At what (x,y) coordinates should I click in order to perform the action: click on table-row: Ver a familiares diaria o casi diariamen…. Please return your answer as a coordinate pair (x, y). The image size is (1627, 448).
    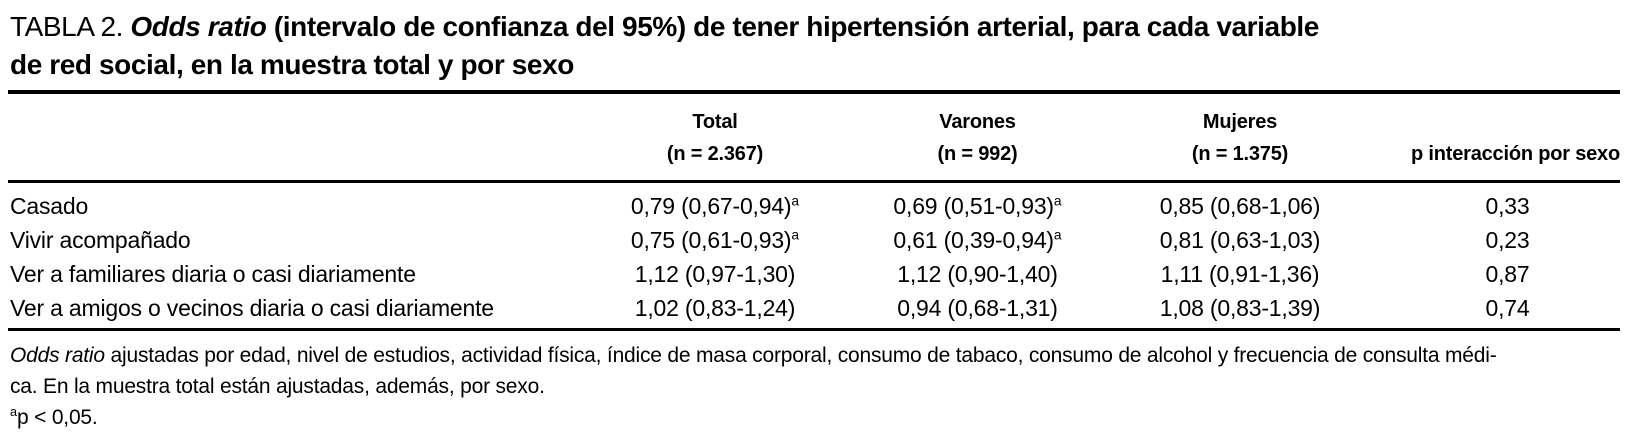
    Looking at the image, I should click on (814, 274).